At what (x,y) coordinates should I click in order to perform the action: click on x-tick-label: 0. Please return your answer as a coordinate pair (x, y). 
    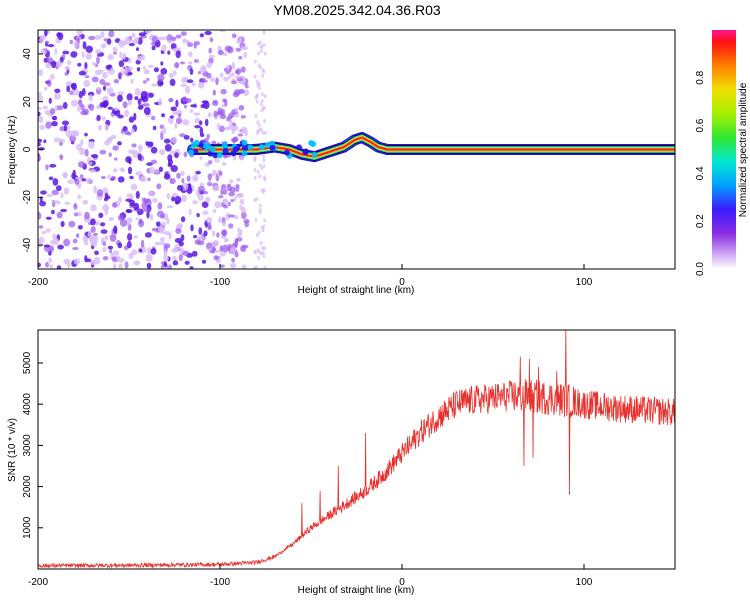
    Looking at the image, I should click on (402, 582).